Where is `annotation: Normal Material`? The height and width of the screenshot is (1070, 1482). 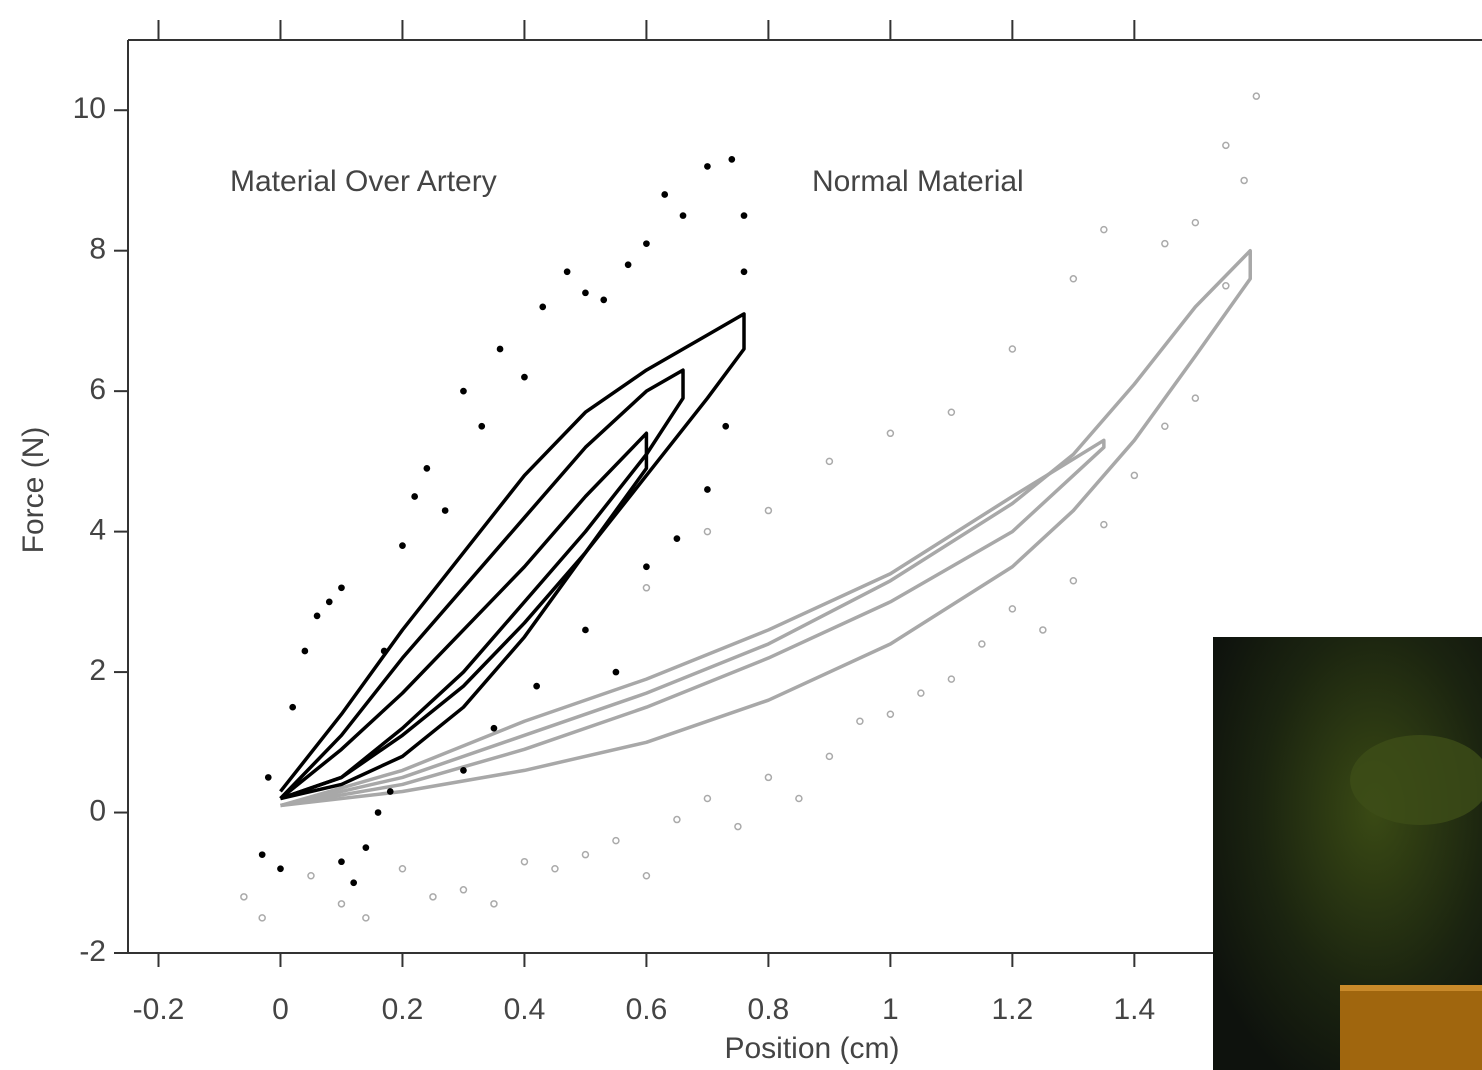 annotation: Normal Material is located at coordinates (918, 181).